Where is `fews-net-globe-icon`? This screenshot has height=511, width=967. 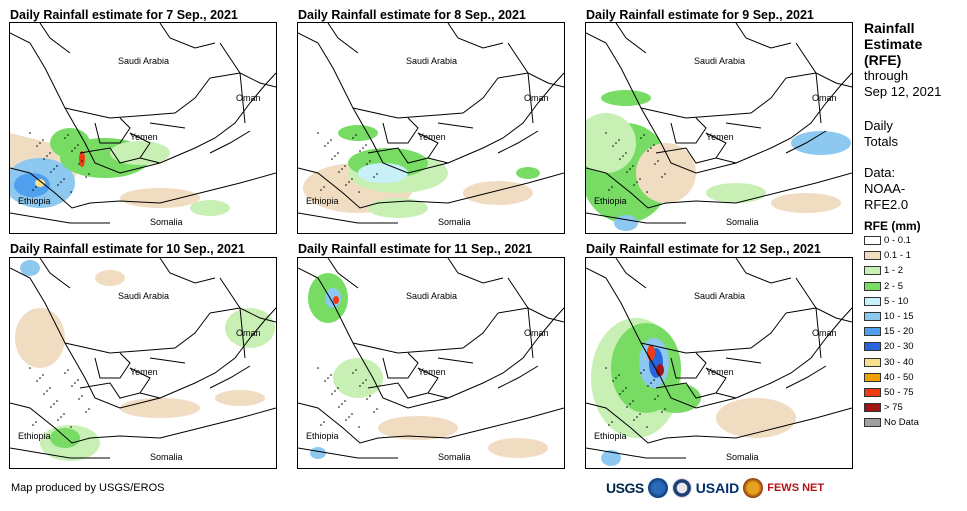 fews-net-globe-icon is located at coordinates (753, 488).